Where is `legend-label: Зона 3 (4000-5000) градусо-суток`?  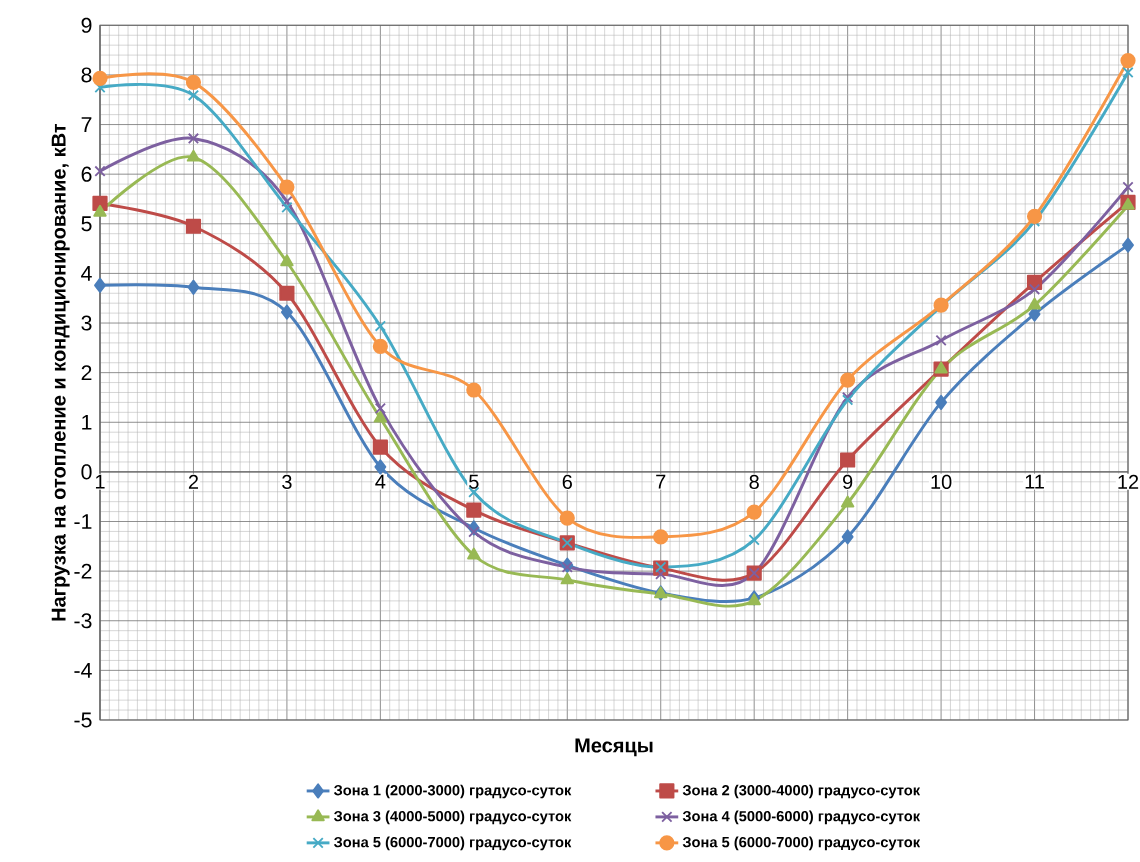
legend-label: Зона 3 (4000-5000) градусо-суток is located at coordinates (452, 817).